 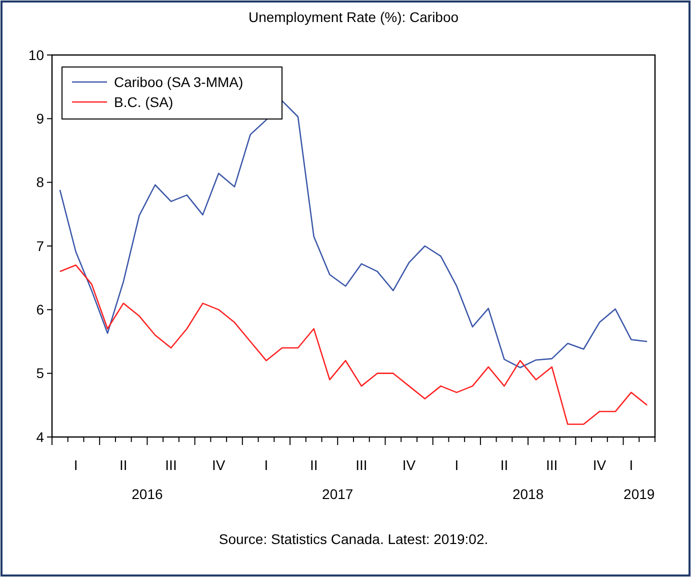 What do you see at coordinates (353, 539) in the screenshot?
I see `source-note: Source: Statistics Canada. Latest: 2019:02.` at bounding box center [353, 539].